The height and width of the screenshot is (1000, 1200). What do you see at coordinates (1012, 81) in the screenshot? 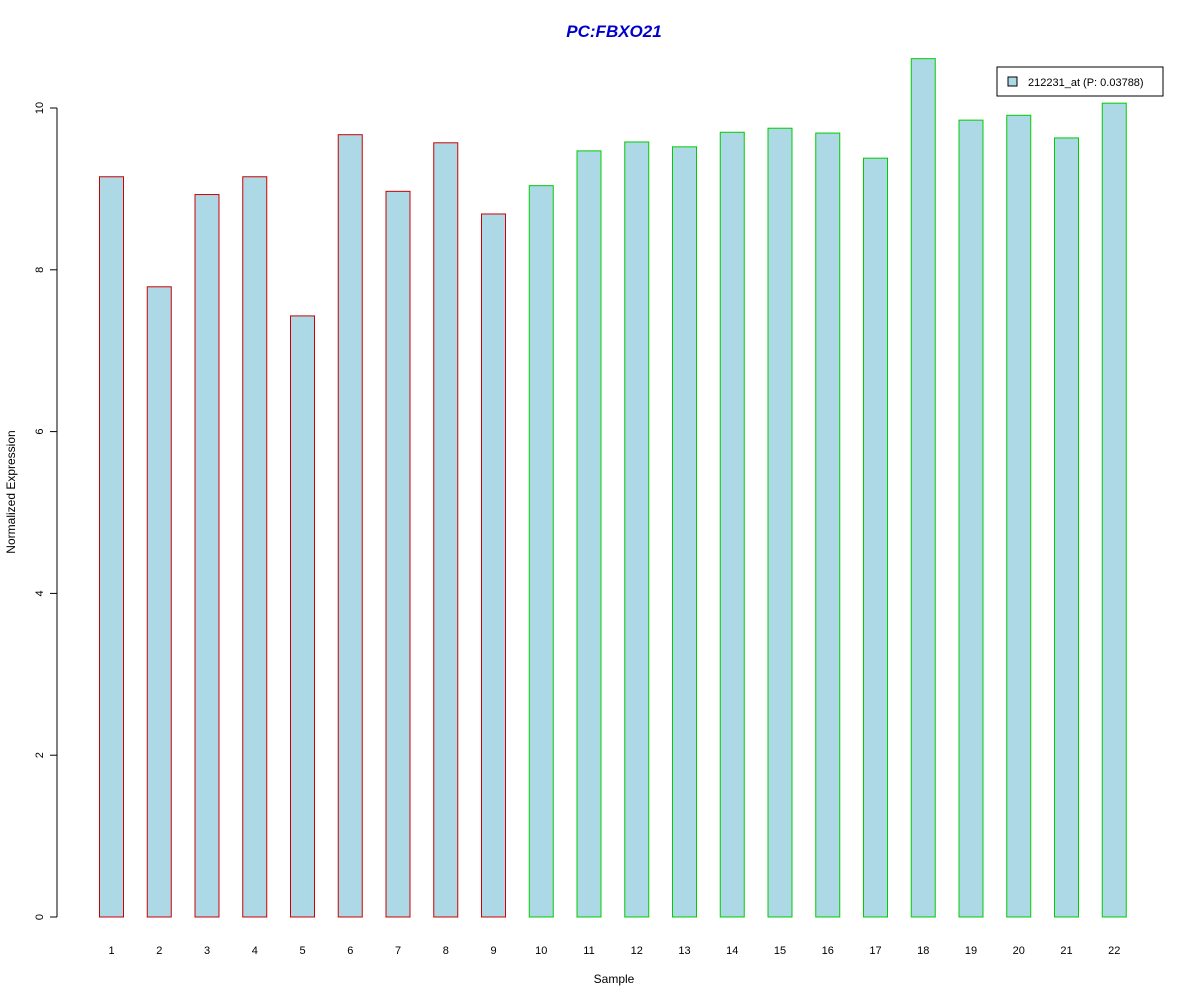
I see `legend-swatch` at bounding box center [1012, 81].